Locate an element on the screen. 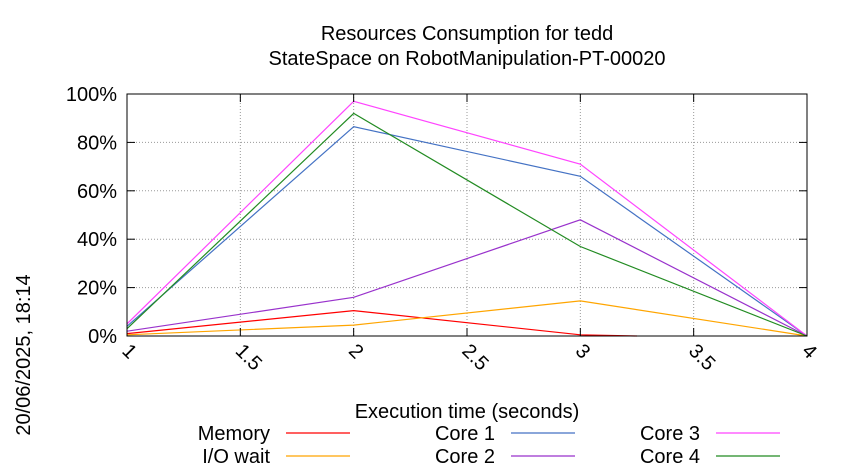  timestamp-label: 20/06/2025, 18:14 is located at coordinates (24, 354).